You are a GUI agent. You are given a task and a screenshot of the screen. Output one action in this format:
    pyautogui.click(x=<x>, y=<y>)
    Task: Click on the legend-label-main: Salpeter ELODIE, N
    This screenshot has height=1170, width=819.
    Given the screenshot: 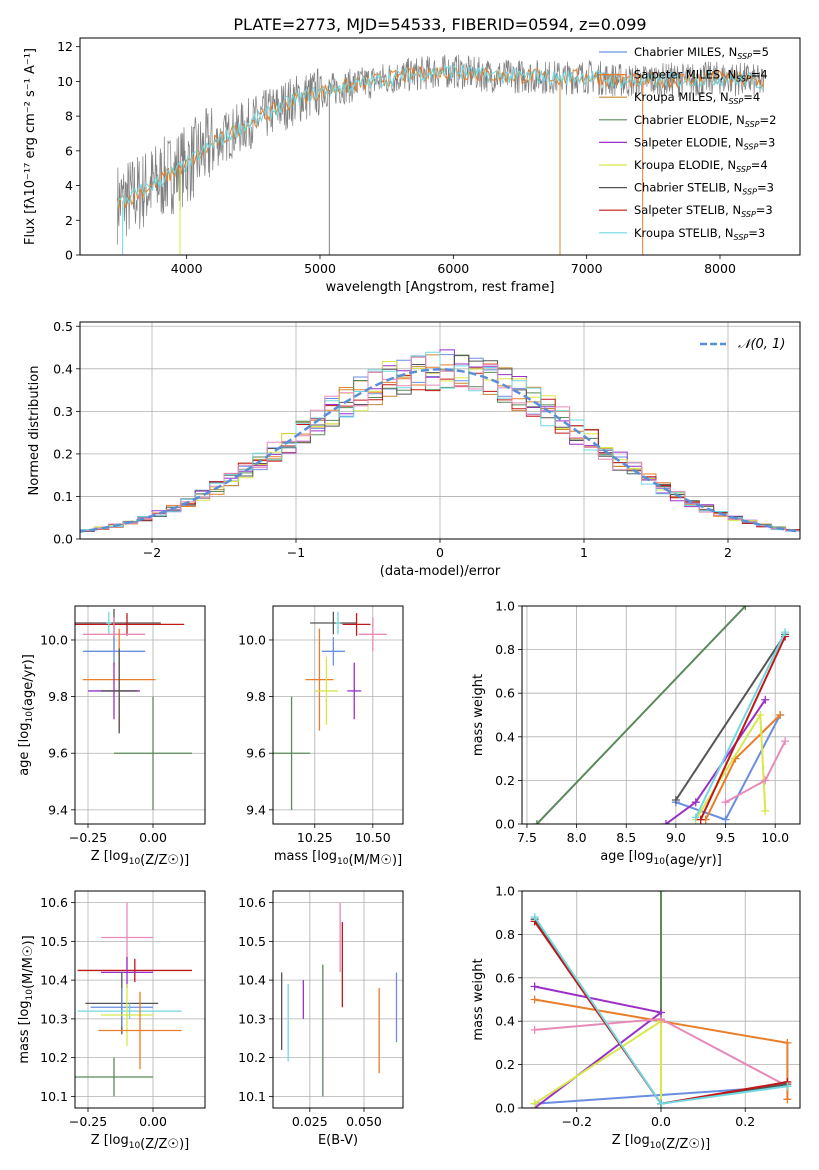 What is the action you would take?
    pyautogui.click(x=689, y=142)
    